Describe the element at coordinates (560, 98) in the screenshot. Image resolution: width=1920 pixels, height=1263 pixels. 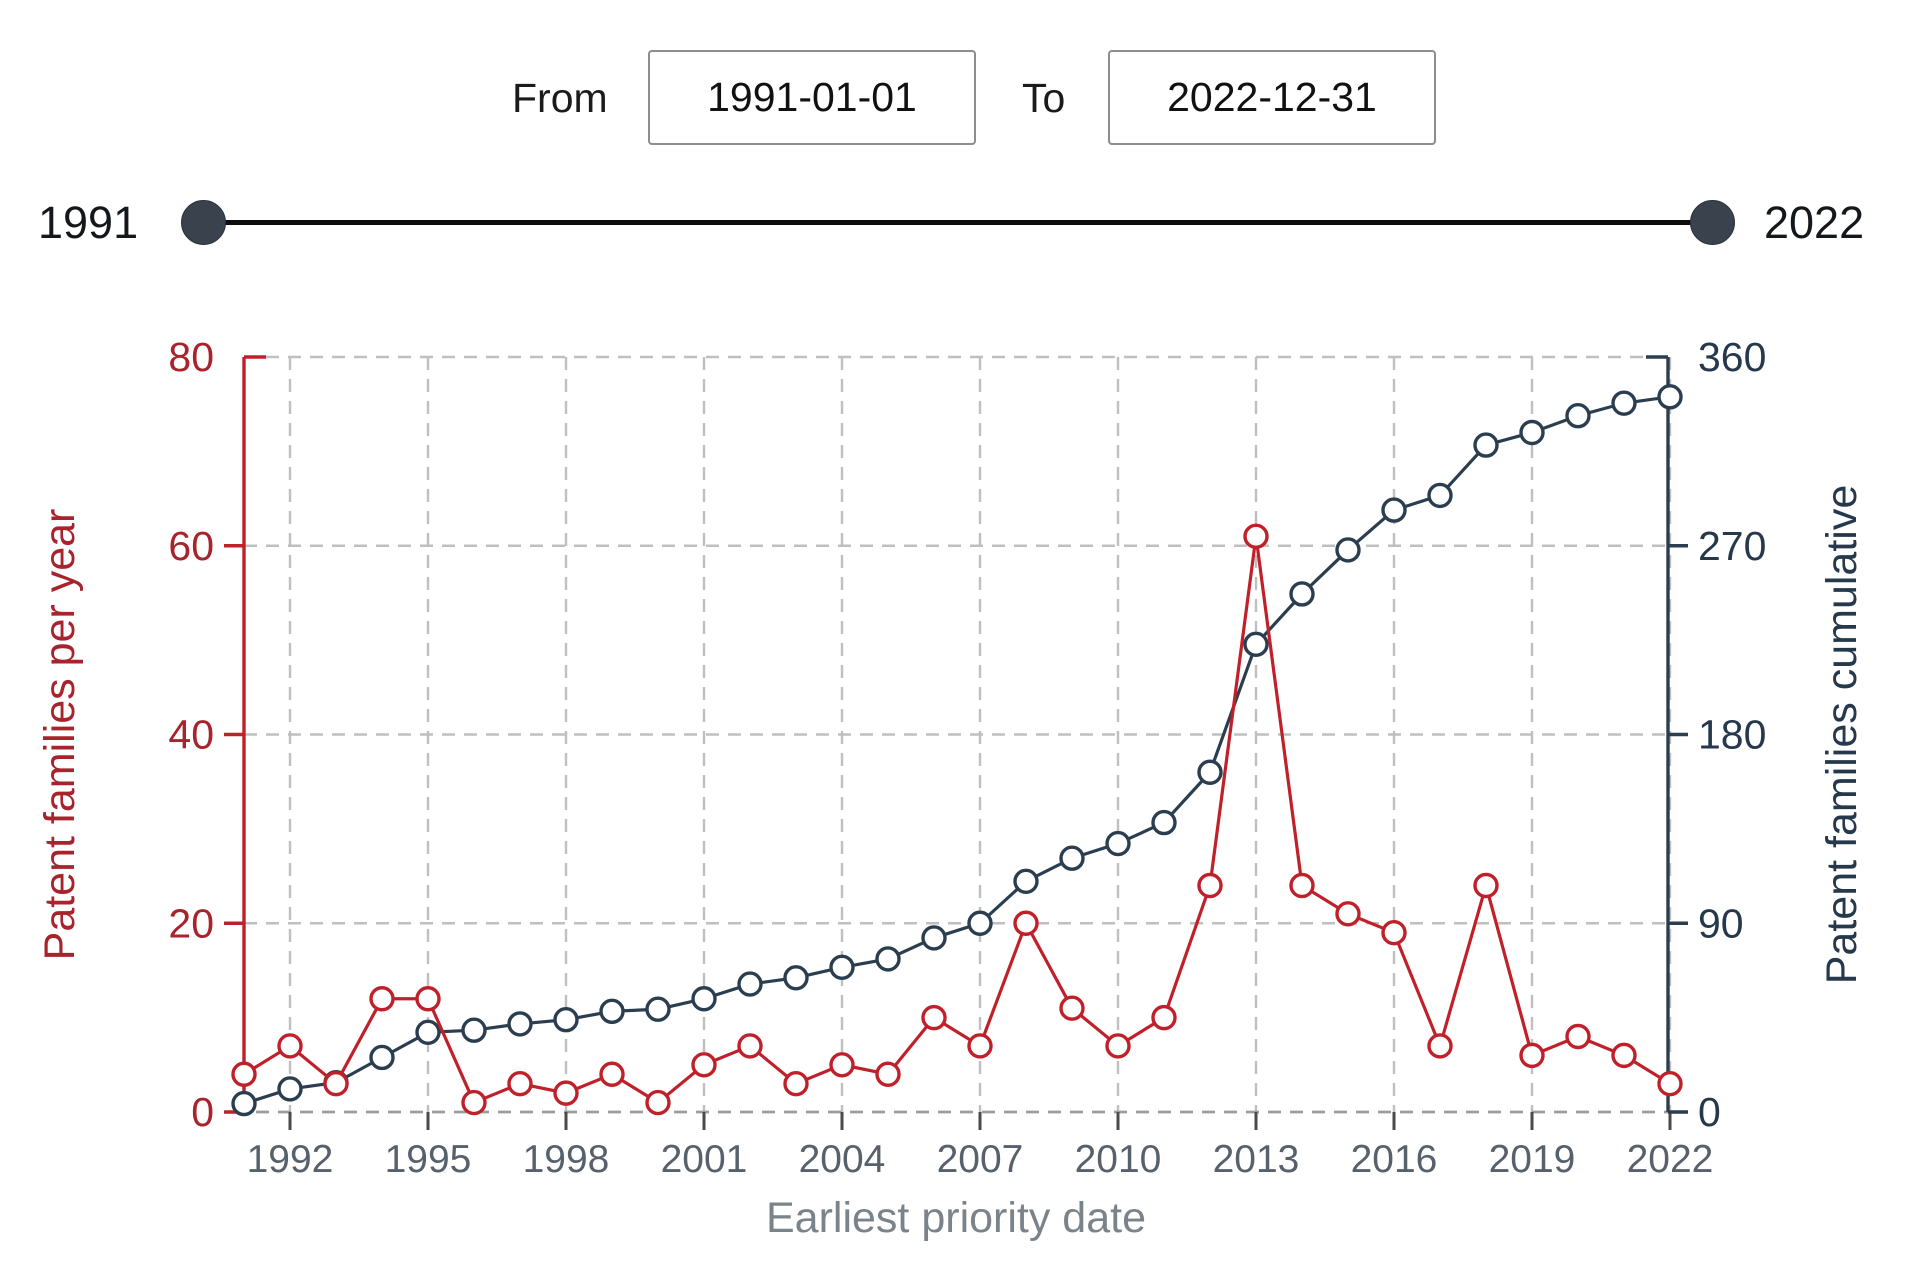
I see `from-label: From` at that location.